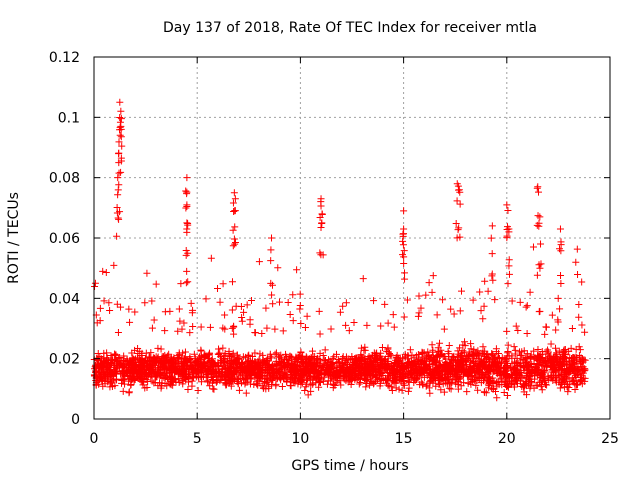  I want to click on x-tick-labels: 0 5 10 15 20 25, so click(354, 439).